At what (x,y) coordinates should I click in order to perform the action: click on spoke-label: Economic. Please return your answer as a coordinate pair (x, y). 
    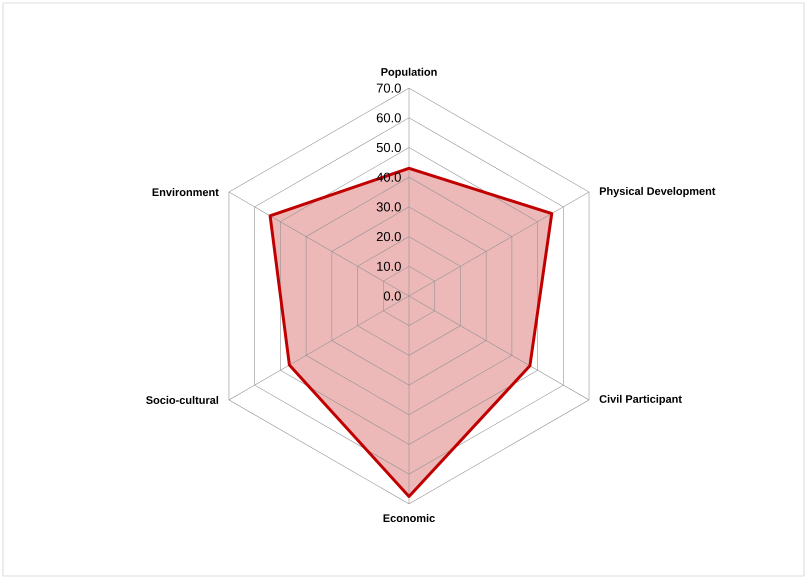
    Looking at the image, I should click on (409, 518).